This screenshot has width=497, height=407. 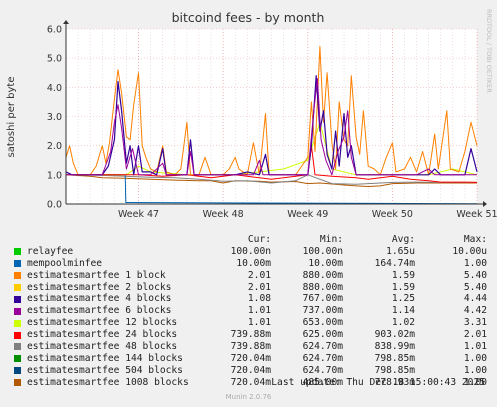 I want to click on legend-name: estimatesmartfee 4 blocks, so click(x=99, y=299).